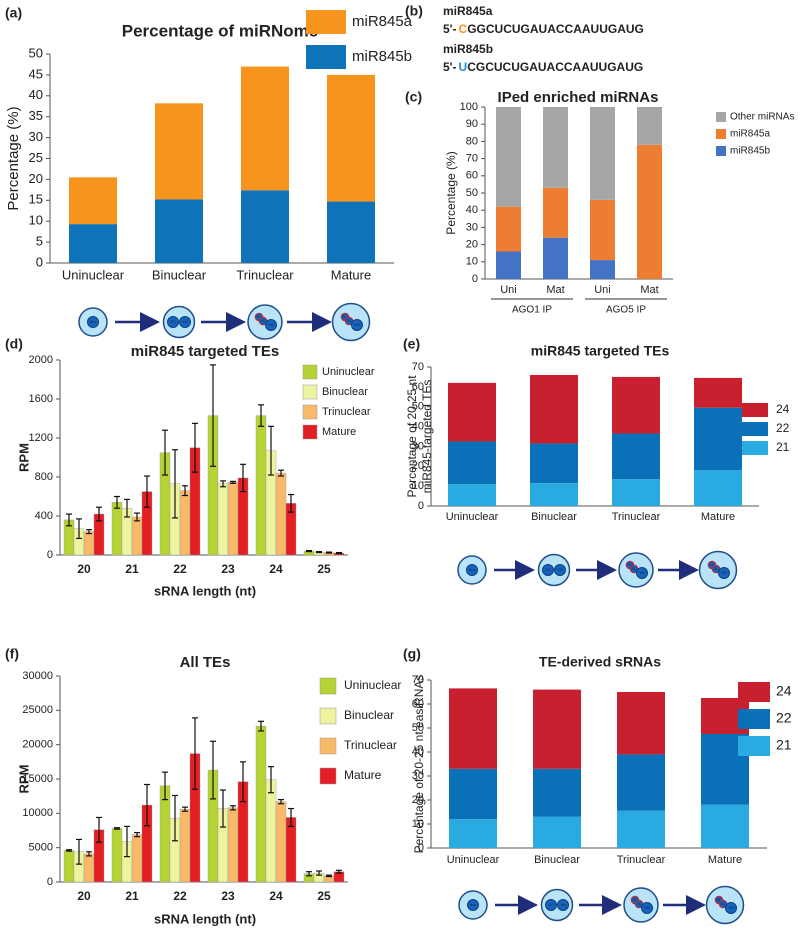 This screenshot has height=940, width=798. I want to click on sequence: 5'- UCGCUCUGAUACCAAUUGAUG, so click(543, 67).